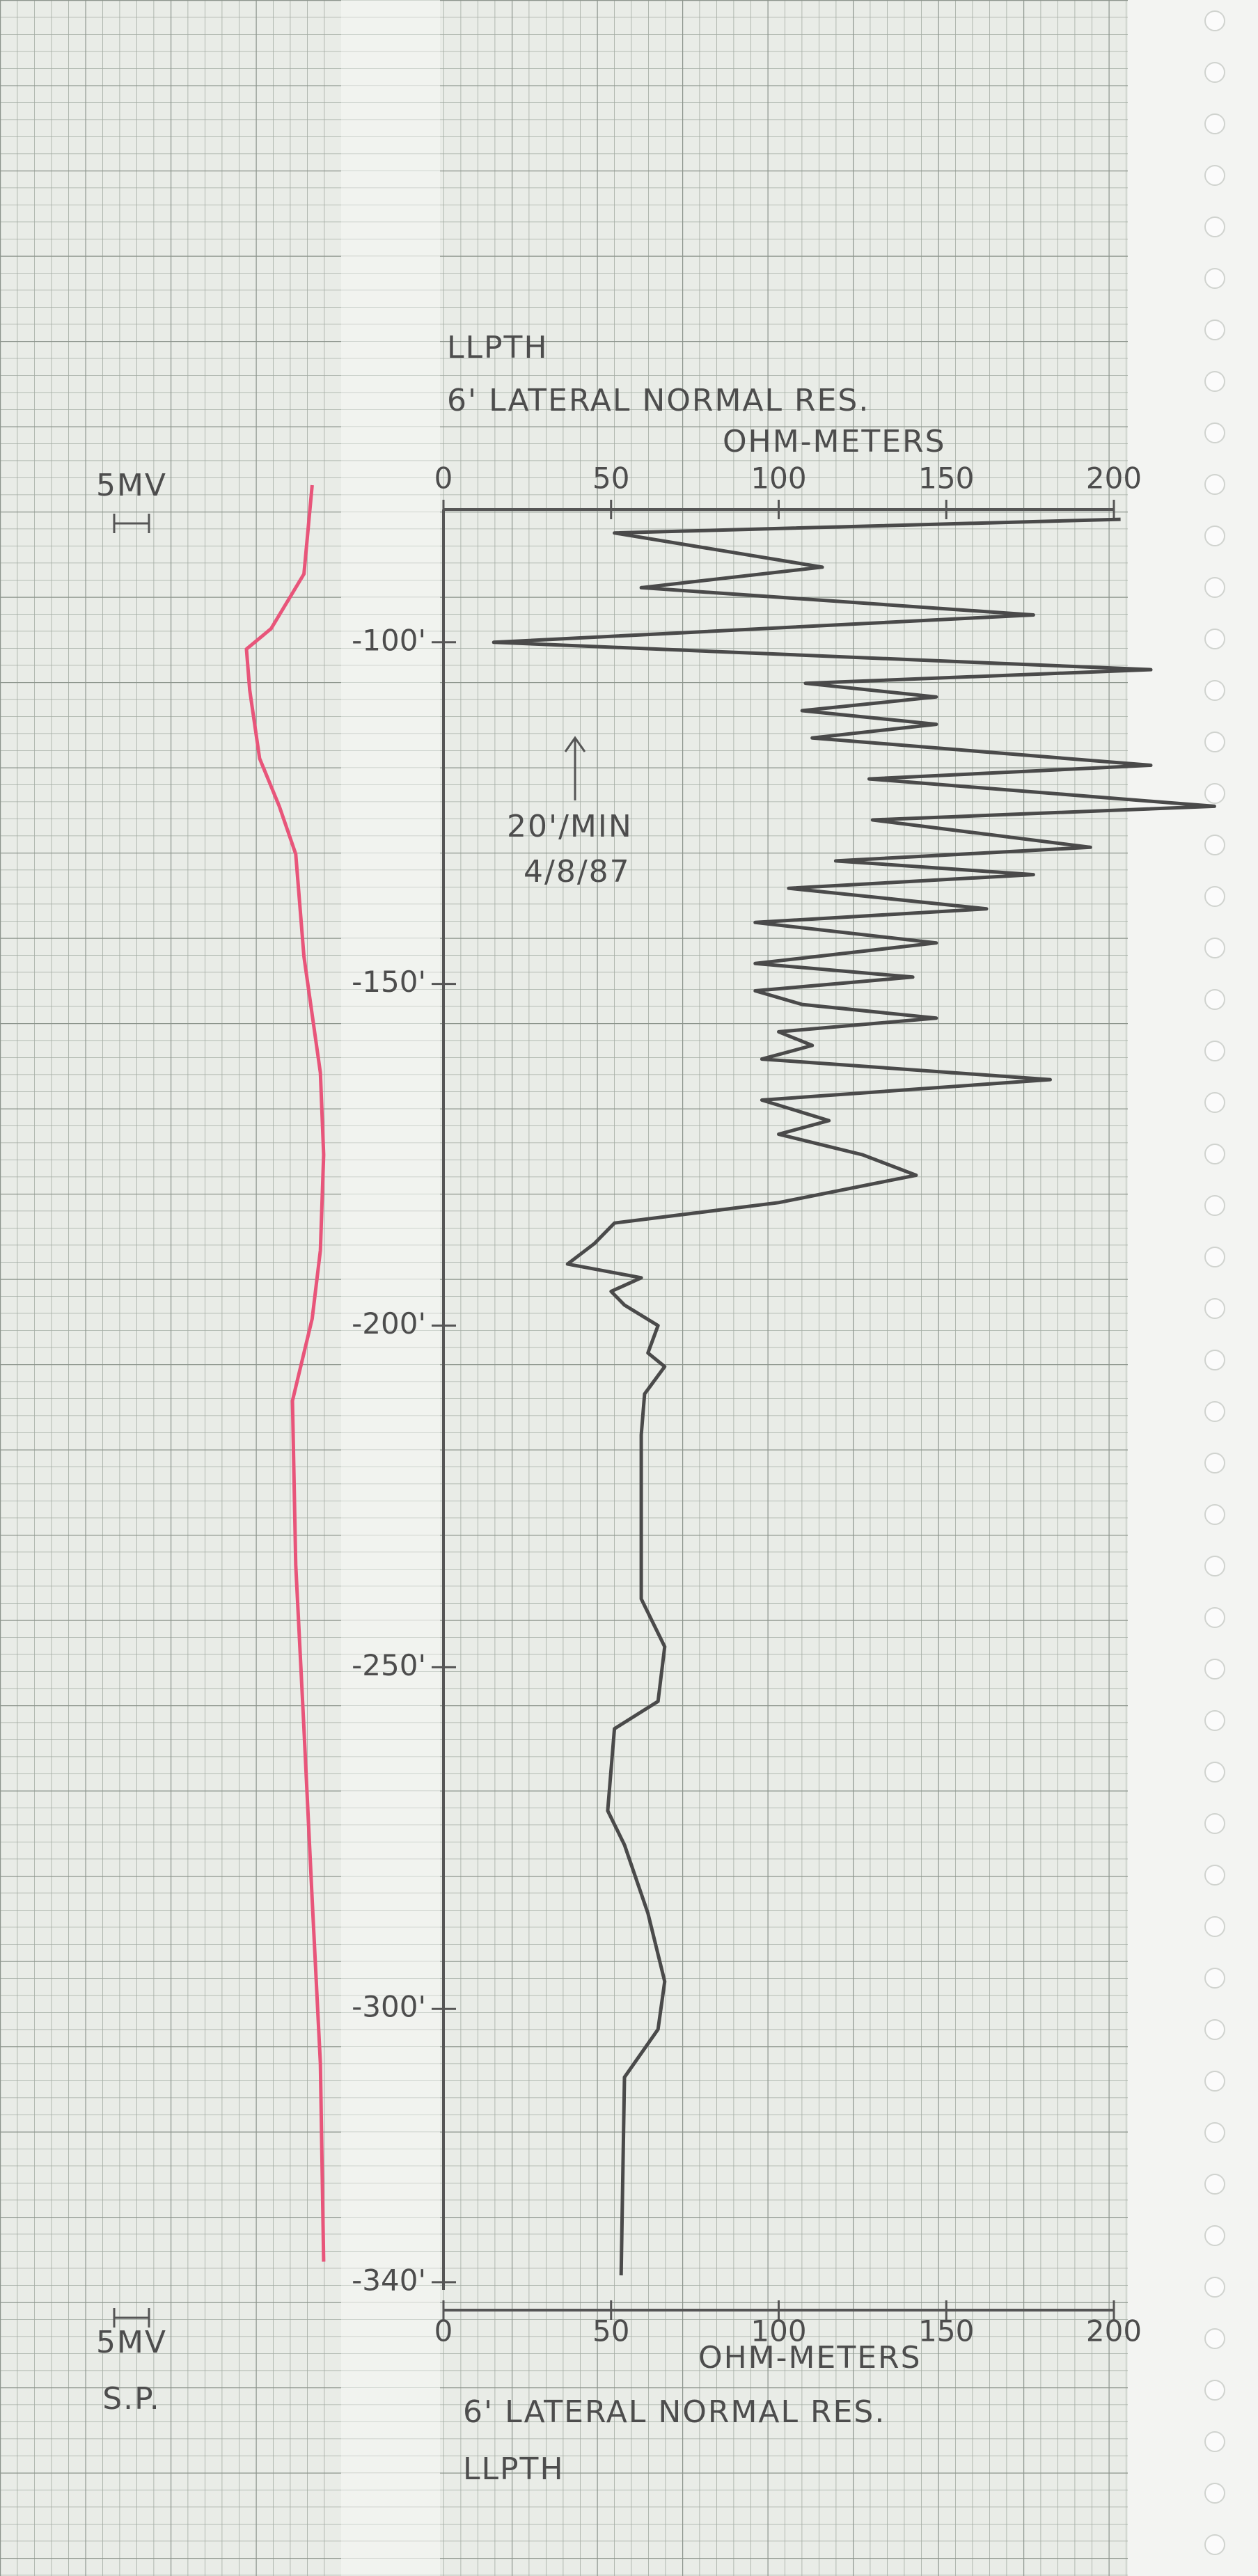 This screenshot has height=2576, width=1258. What do you see at coordinates (389, 982) in the screenshot?
I see `y-tick-label: -150'` at bounding box center [389, 982].